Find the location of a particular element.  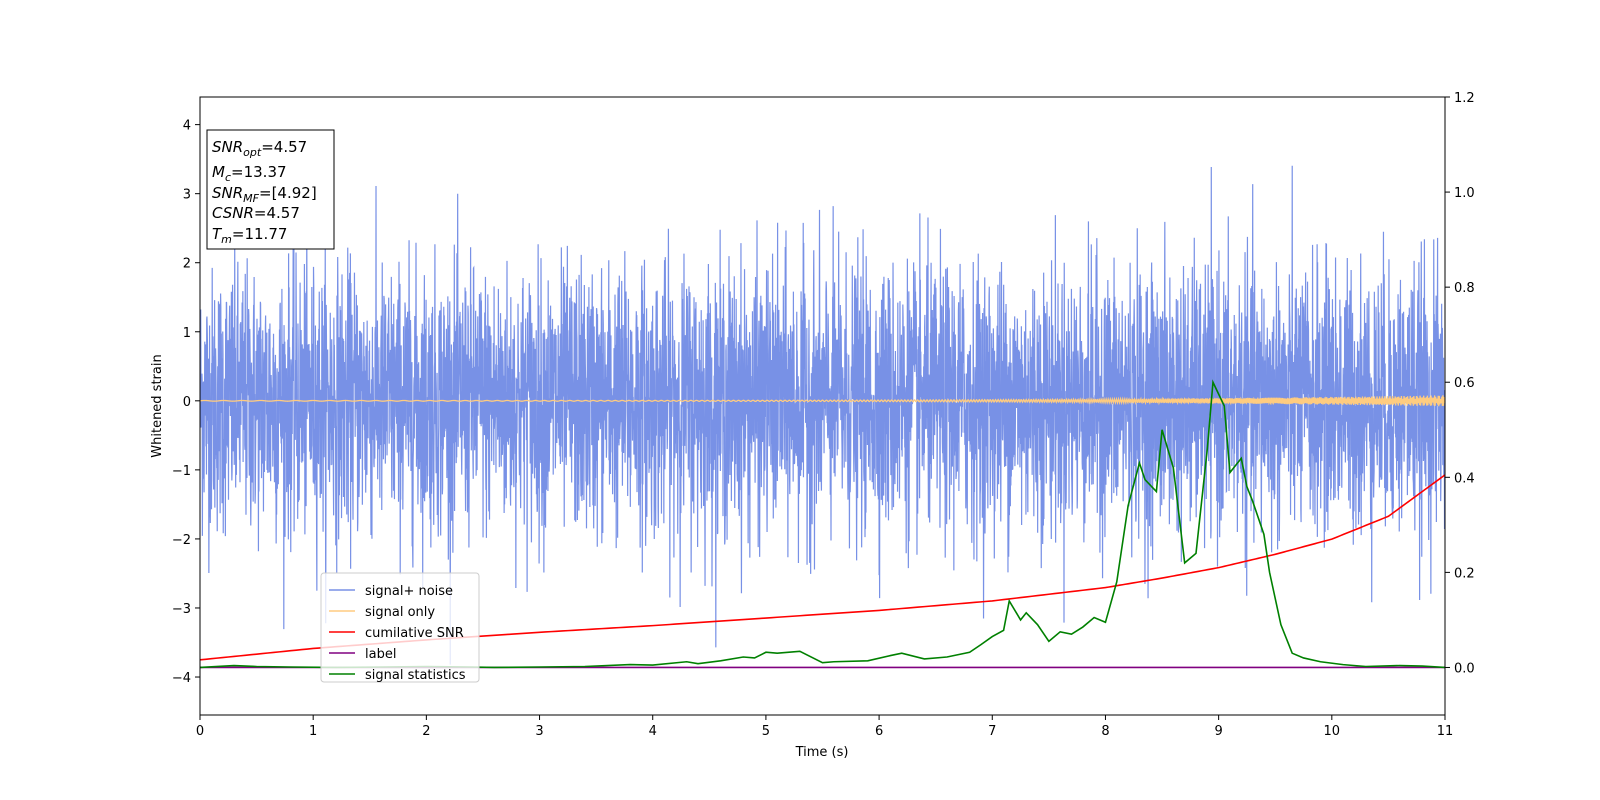

y-axis-label: Whitened strain is located at coordinates (157, 405).